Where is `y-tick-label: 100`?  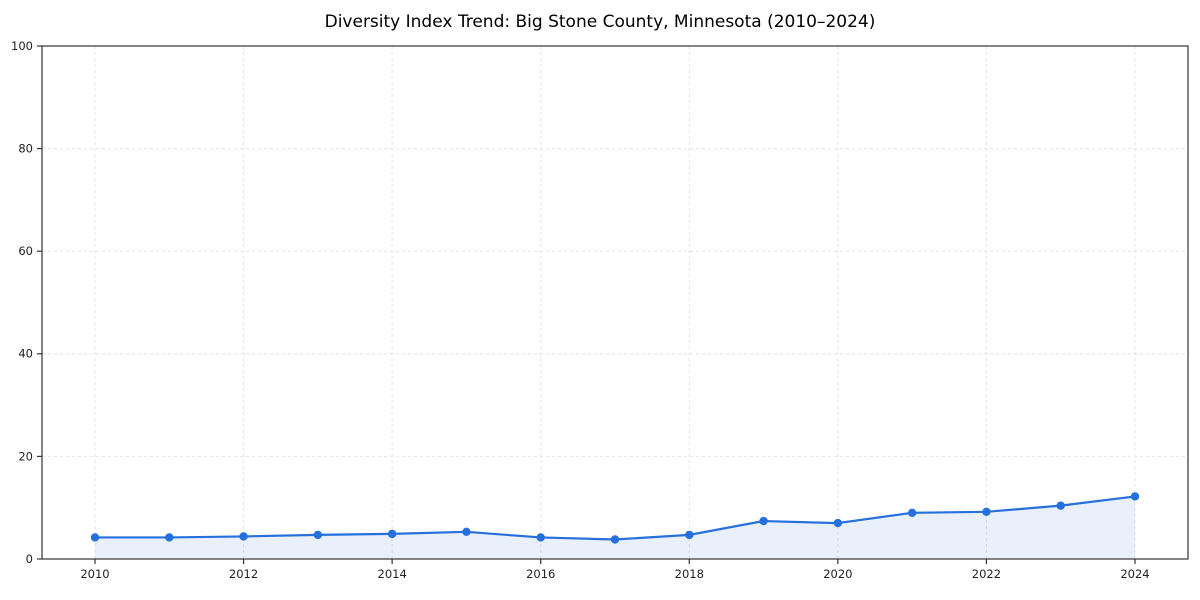 y-tick-label: 100 is located at coordinates (22, 46).